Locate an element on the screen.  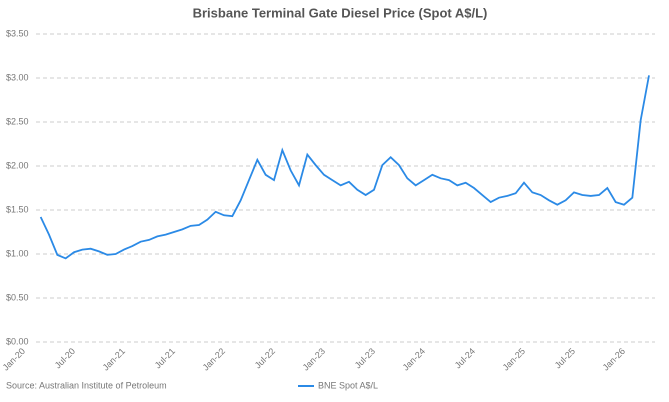
y-tick-label: $1.50 is located at coordinates (17, 209).